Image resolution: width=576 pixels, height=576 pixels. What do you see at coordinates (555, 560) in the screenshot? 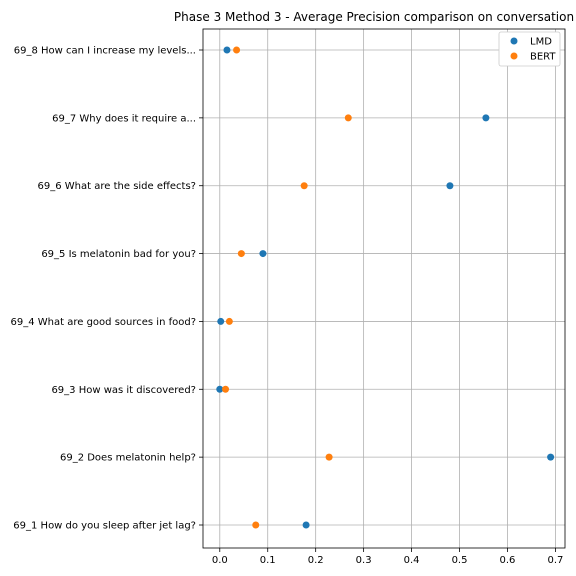
I see `x-tick-label: 0.7` at bounding box center [555, 560].